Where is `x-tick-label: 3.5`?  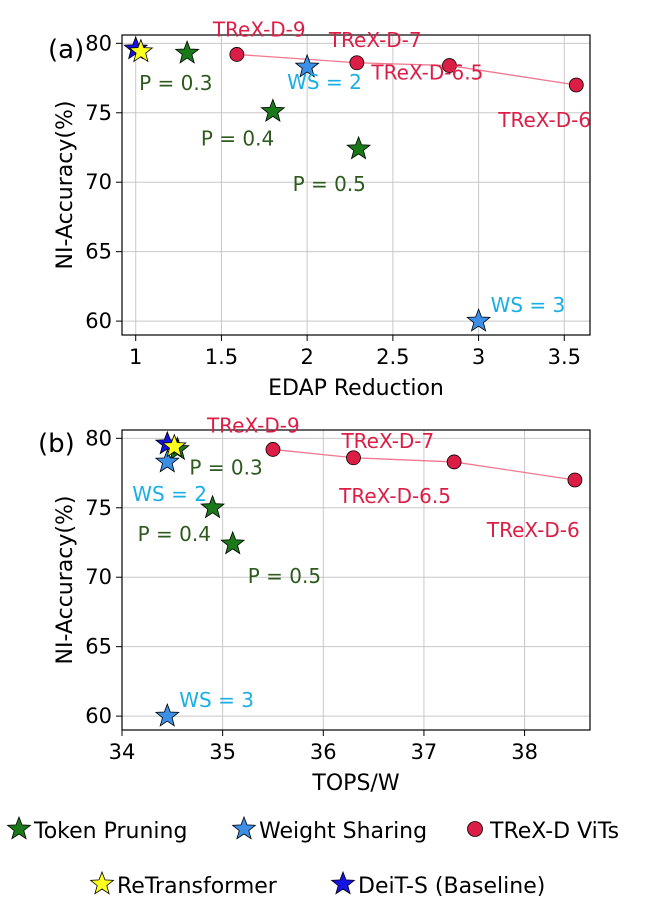 x-tick-label: 3.5 is located at coordinates (564, 357).